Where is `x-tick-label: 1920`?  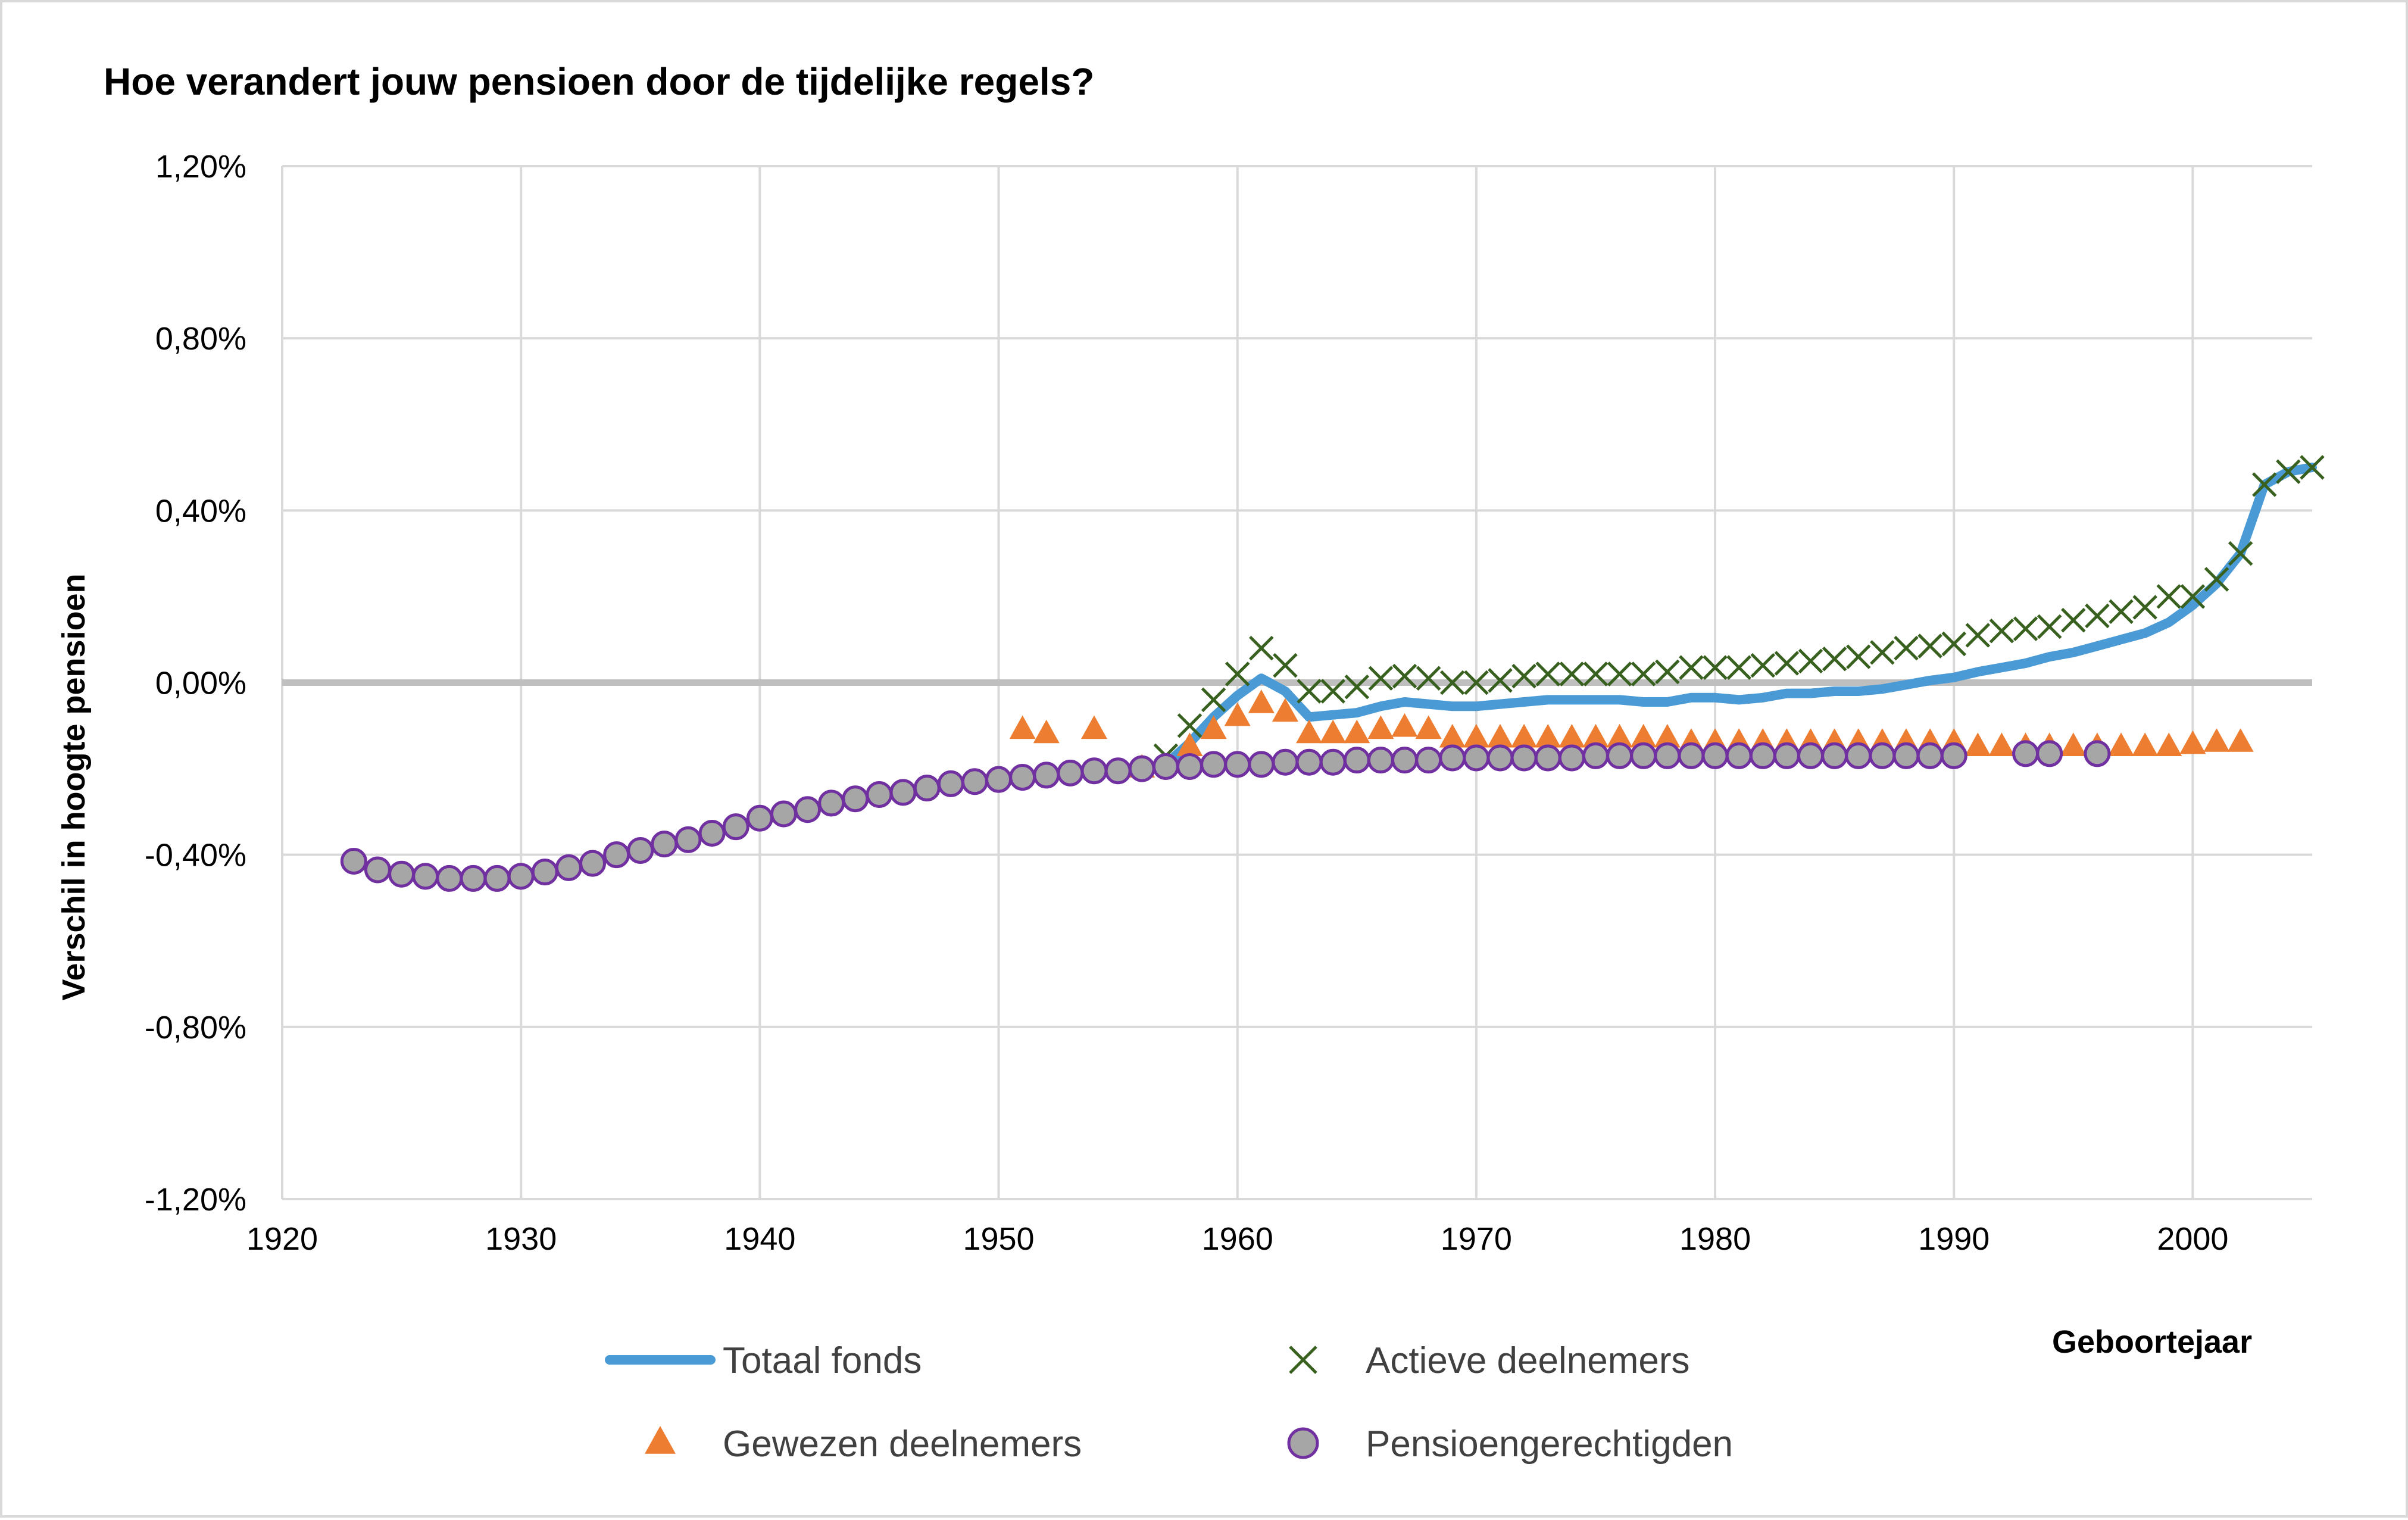
x-tick-label: 1920 is located at coordinates (282, 1239).